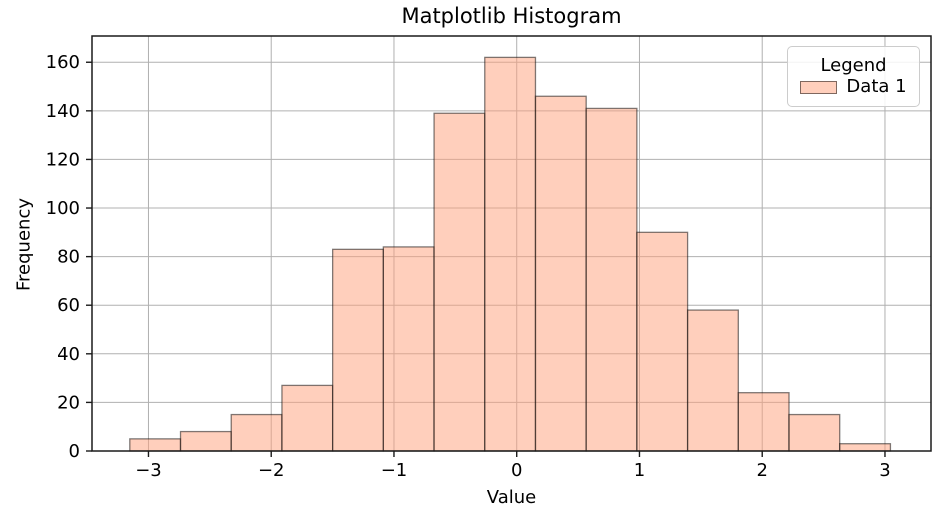 The image size is (945, 525). Describe the element at coordinates (511, 16) in the screenshot. I see `chart-title: Matplotlib Histogram` at that location.